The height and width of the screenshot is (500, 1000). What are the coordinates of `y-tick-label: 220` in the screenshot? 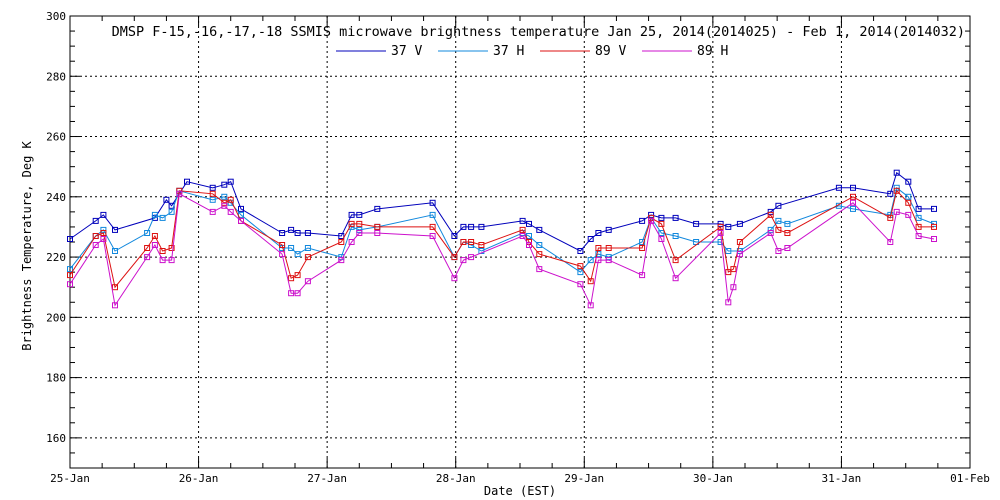 It's located at (56, 257).